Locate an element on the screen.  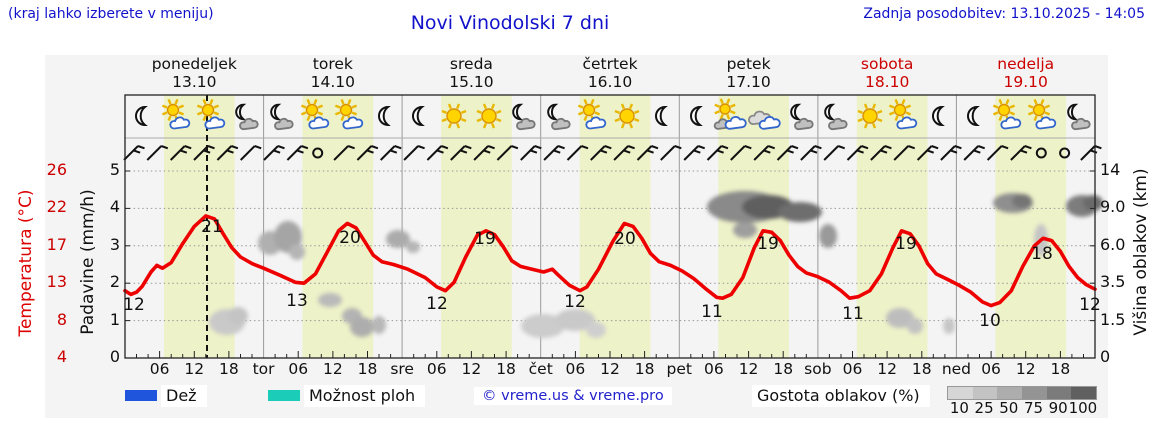
precip-tick: 4 is located at coordinates (114, 207).